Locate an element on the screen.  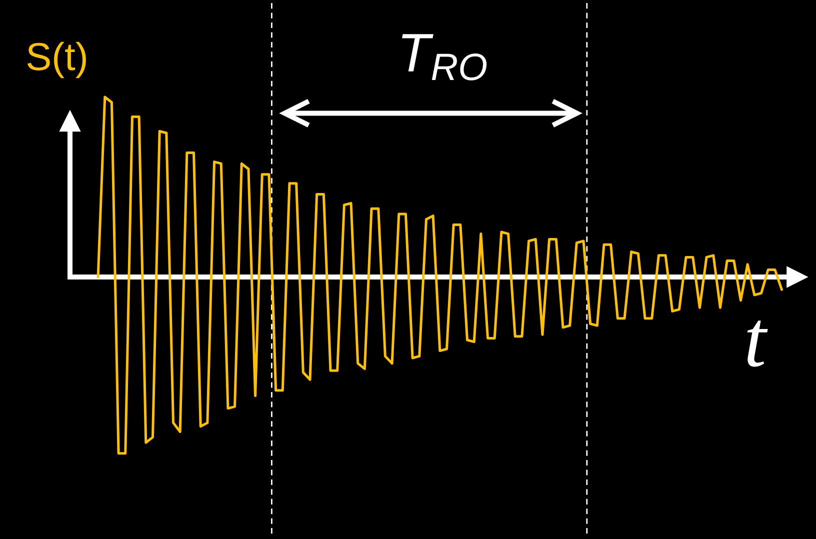
text: T$_{RO}$ is located at coordinates (444, 57).